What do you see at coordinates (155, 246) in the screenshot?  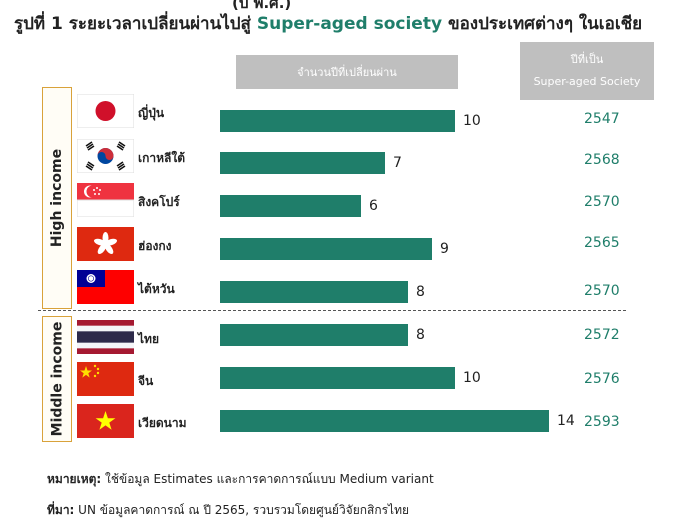 I see `country-label: ฮ่องกง` at bounding box center [155, 246].